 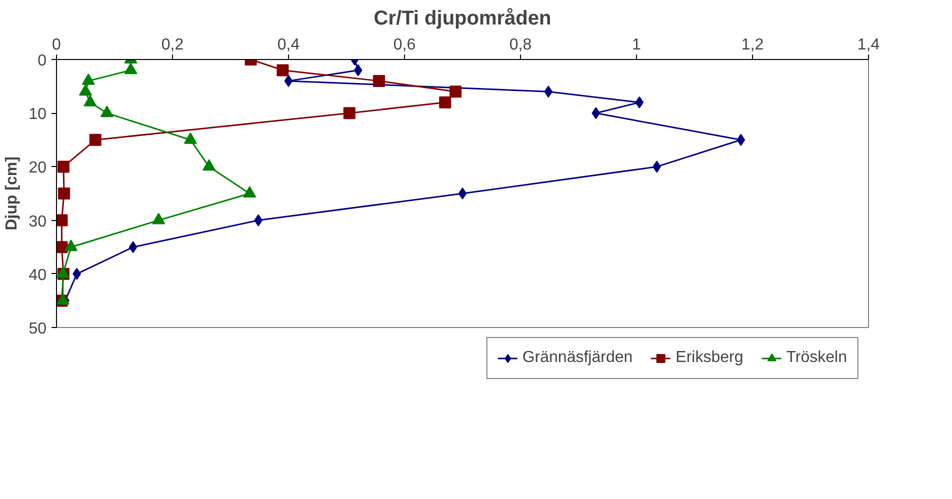 I want to click on x-tick-label: 0,8, so click(x=520, y=45).